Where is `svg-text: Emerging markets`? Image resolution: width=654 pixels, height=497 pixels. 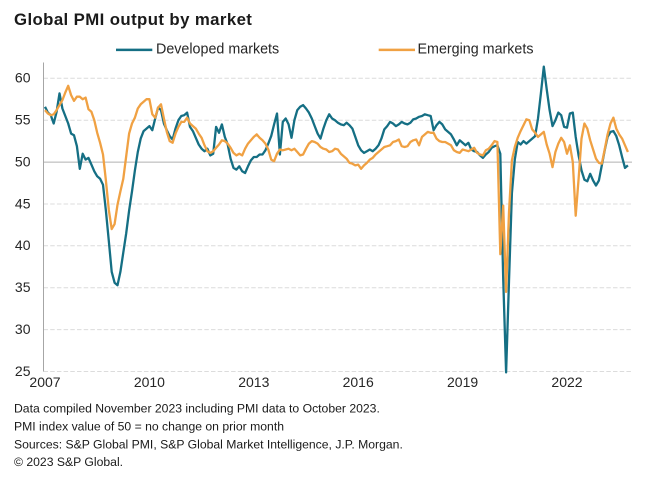
svg-text: Emerging markets is located at coordinates (476, 50).